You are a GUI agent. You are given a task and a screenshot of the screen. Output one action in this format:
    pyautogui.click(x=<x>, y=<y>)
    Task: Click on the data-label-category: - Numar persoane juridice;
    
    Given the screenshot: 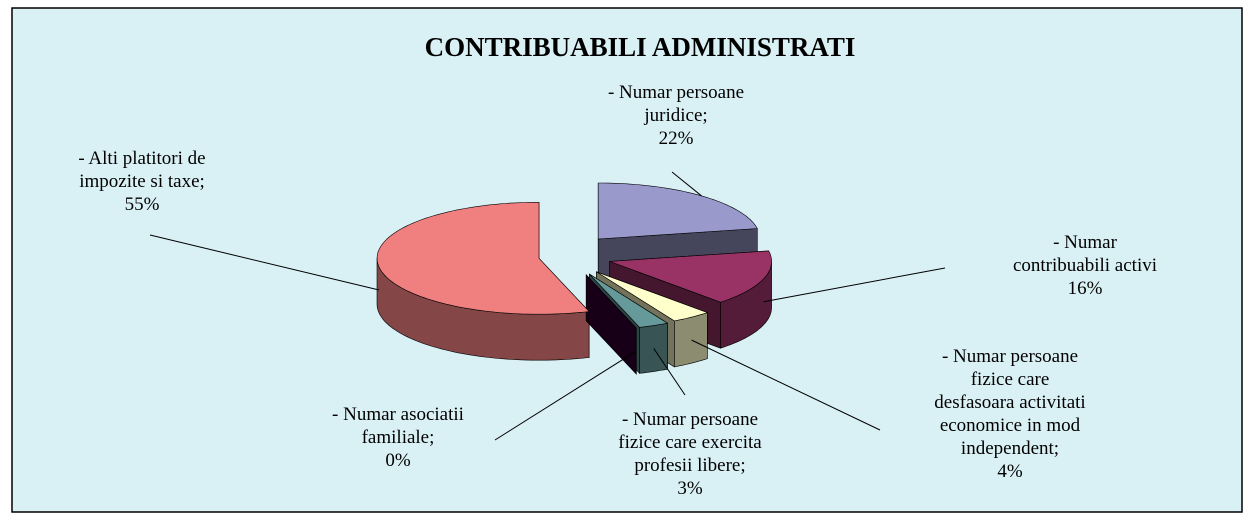 What is the action you would take?
    pyautogui.click(x=676, y=104)
    